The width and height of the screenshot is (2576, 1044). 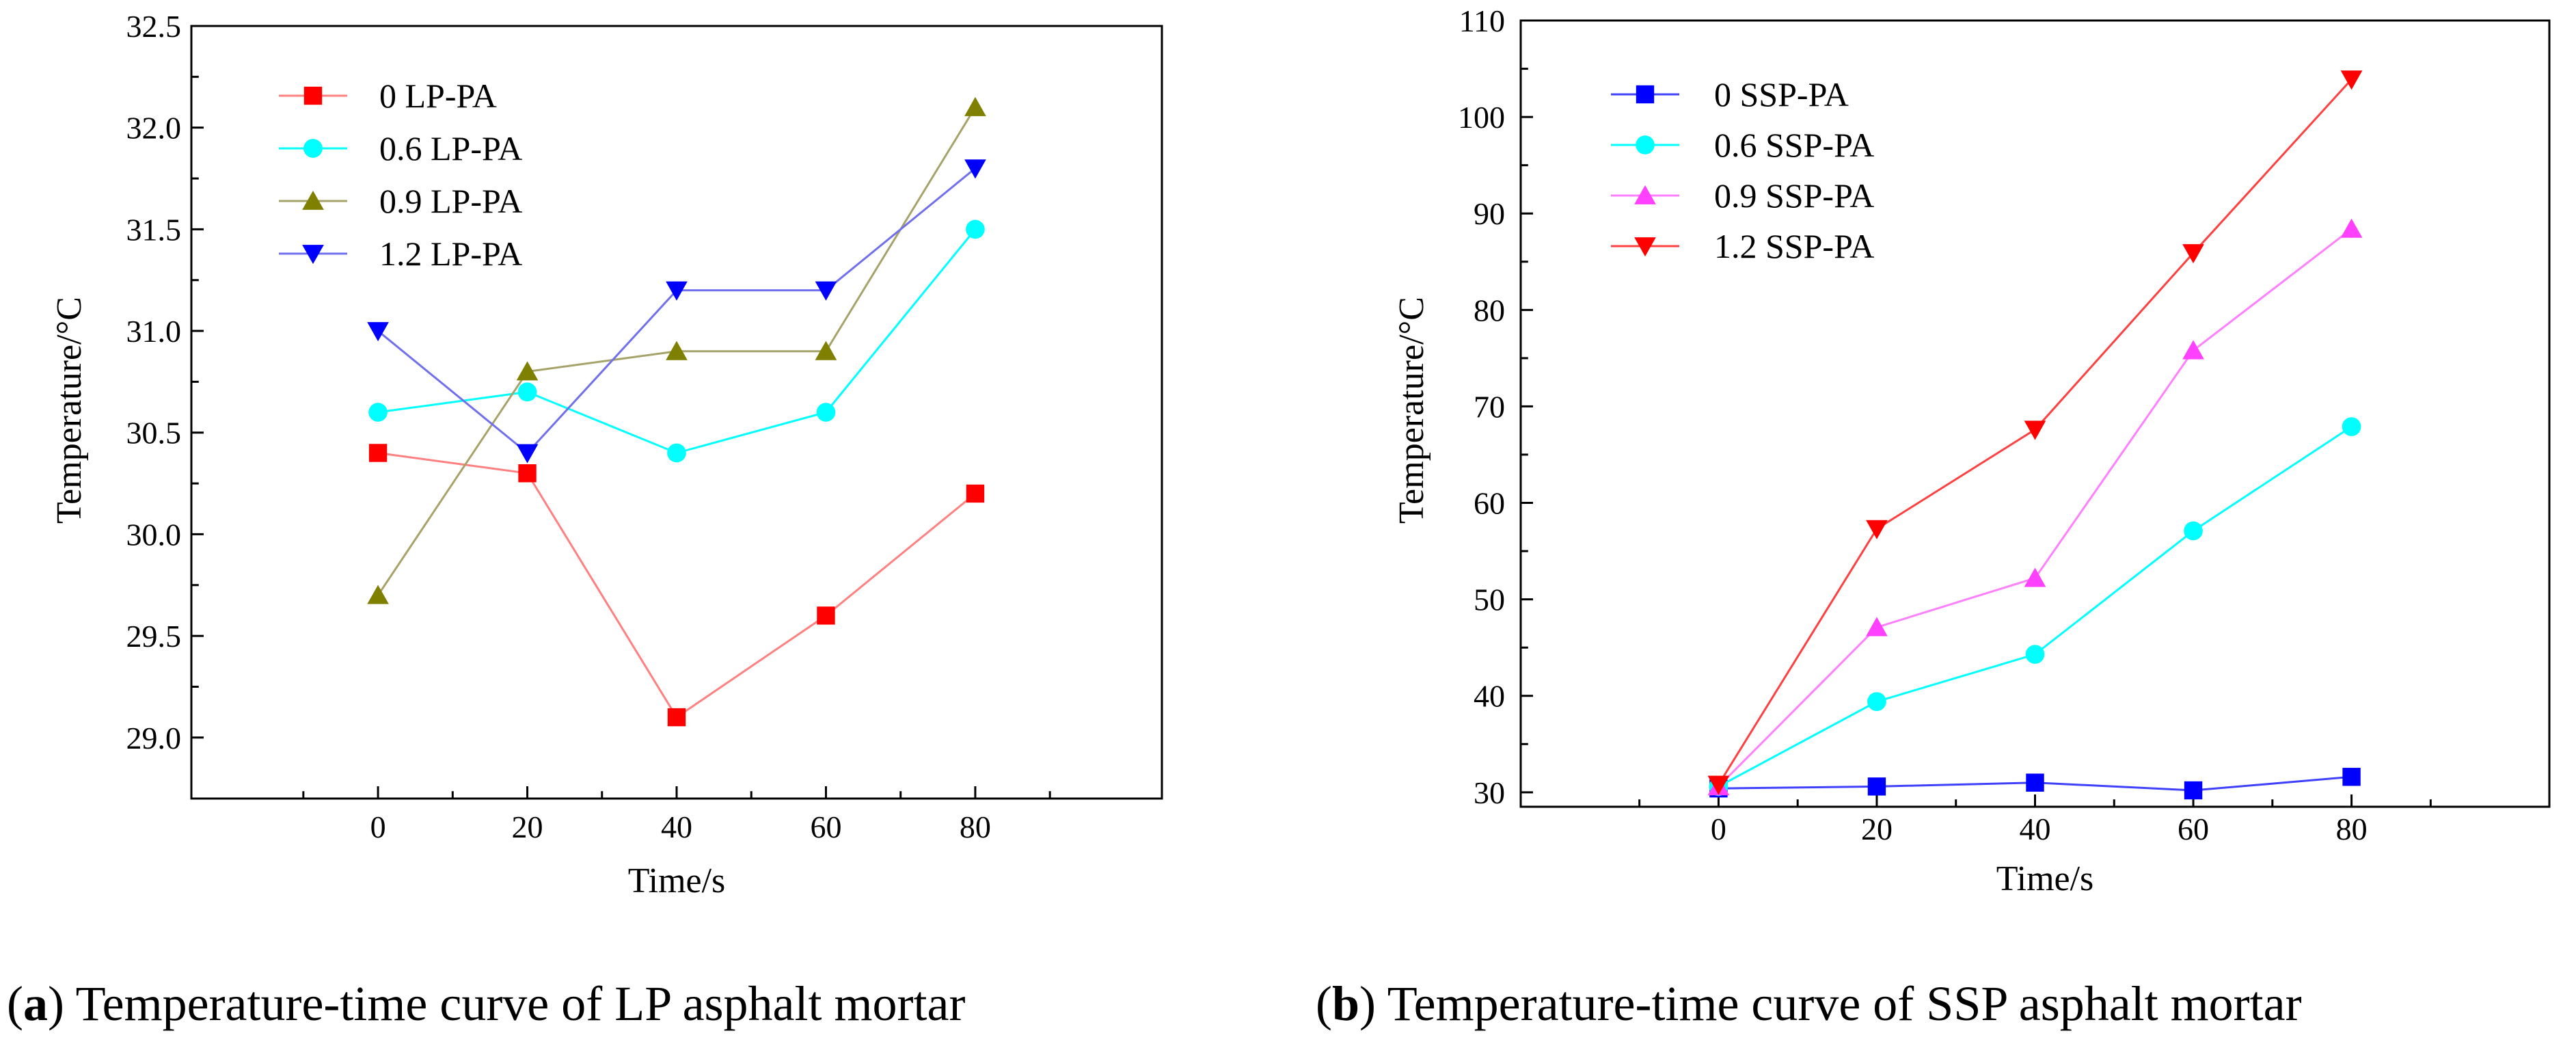 What do you see at coordinates (2045, 878) in the screenshot?
I see `x-axis-title-b: Time/s` at bounding box center [2045, 878].